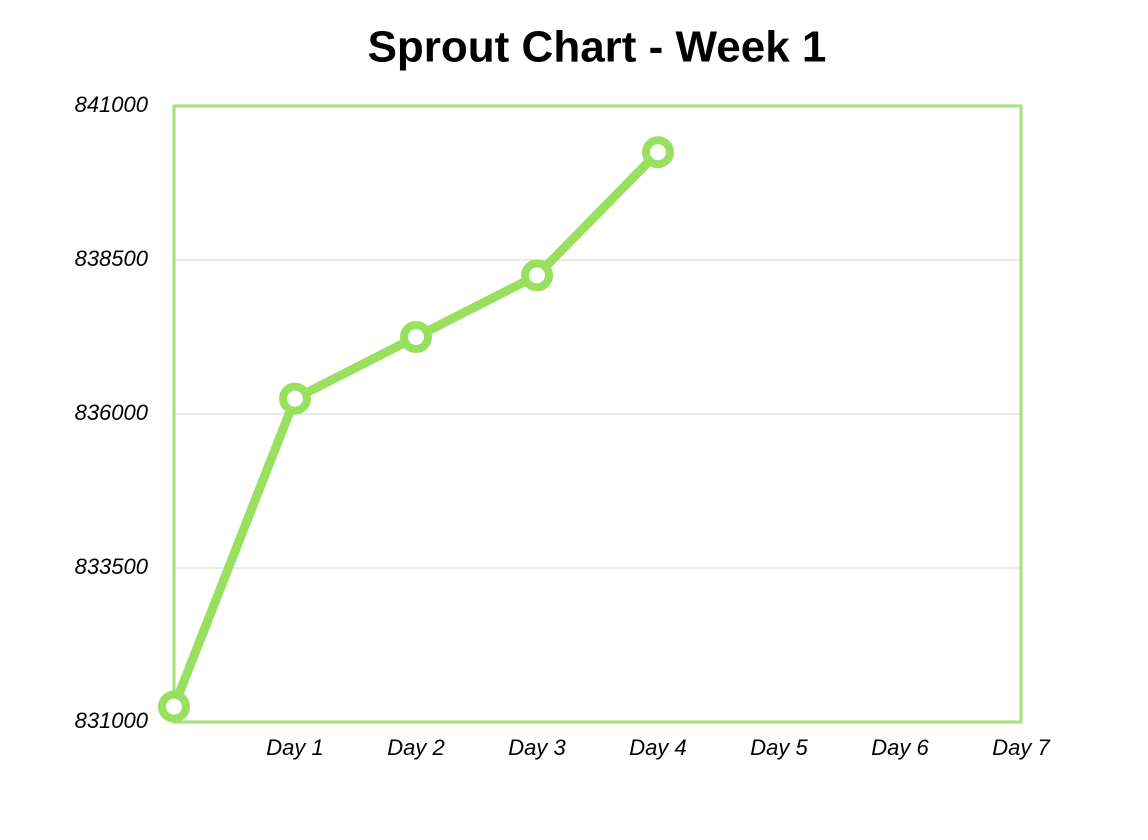 Image resolution: width=1148 pixels, height=840 pixels. I want to click on y-tick-label: 836000, so click(112, 412).